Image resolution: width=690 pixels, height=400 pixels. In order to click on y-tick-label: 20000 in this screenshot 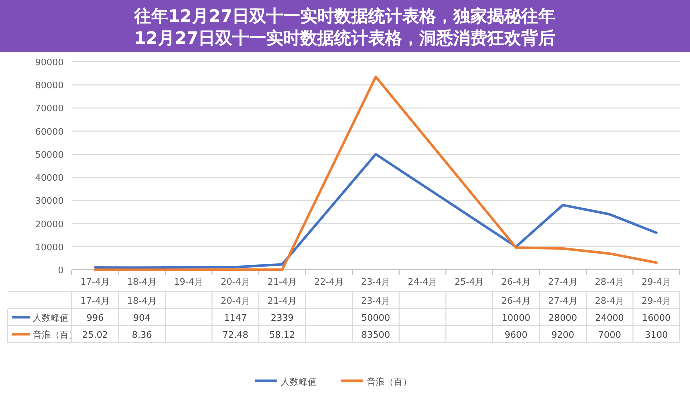, I will do `click(49, 225)`.